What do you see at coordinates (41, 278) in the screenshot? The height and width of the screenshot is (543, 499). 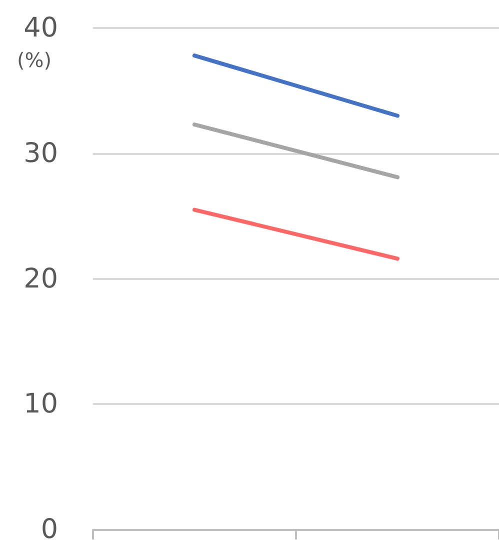 I see `y-tick-label: 20` at bounding box center [41, 278].